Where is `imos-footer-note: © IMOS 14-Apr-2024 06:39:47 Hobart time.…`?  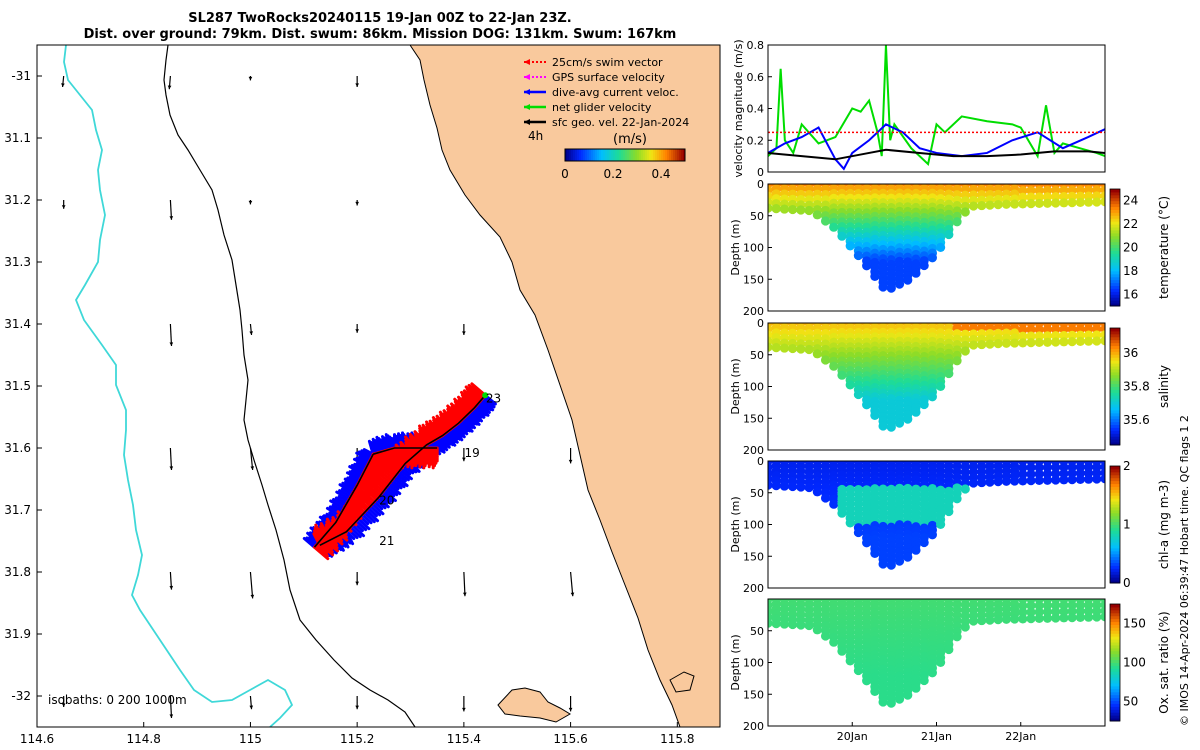 imos-footer-note: © IMOS 14-Apr-2024 06:39:47 Hobart time.… is located at coordinates (1184, 570).